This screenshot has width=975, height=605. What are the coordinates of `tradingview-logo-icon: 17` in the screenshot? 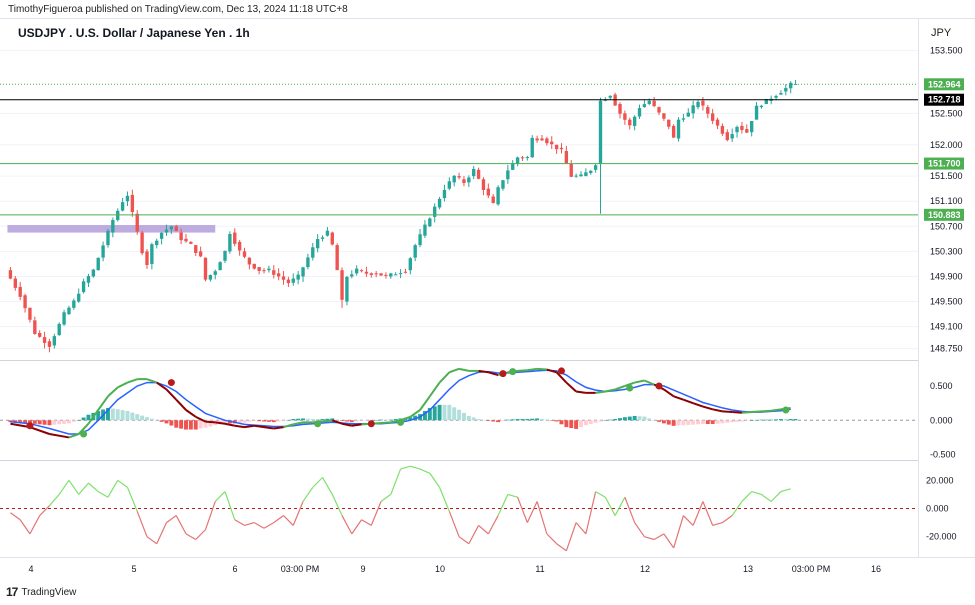 It's located at (12, 592).